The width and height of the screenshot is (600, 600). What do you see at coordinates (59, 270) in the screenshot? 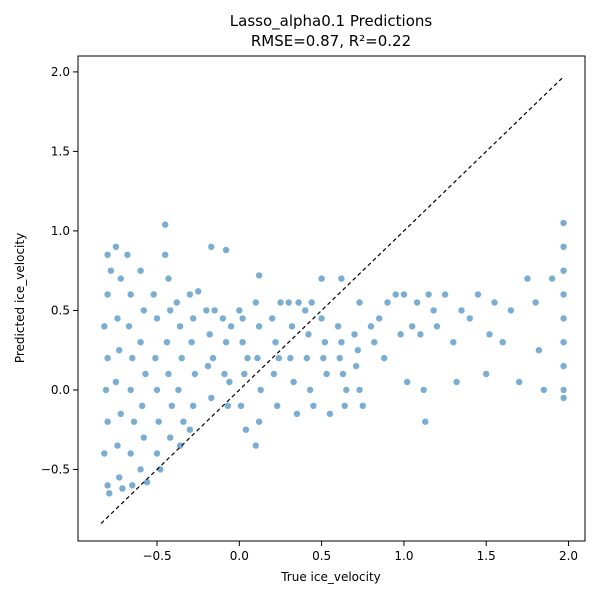
I see `y-axis: −0.5 0.0 0.5 1.0 1.5 2.0` at bounding box center [59, 270].